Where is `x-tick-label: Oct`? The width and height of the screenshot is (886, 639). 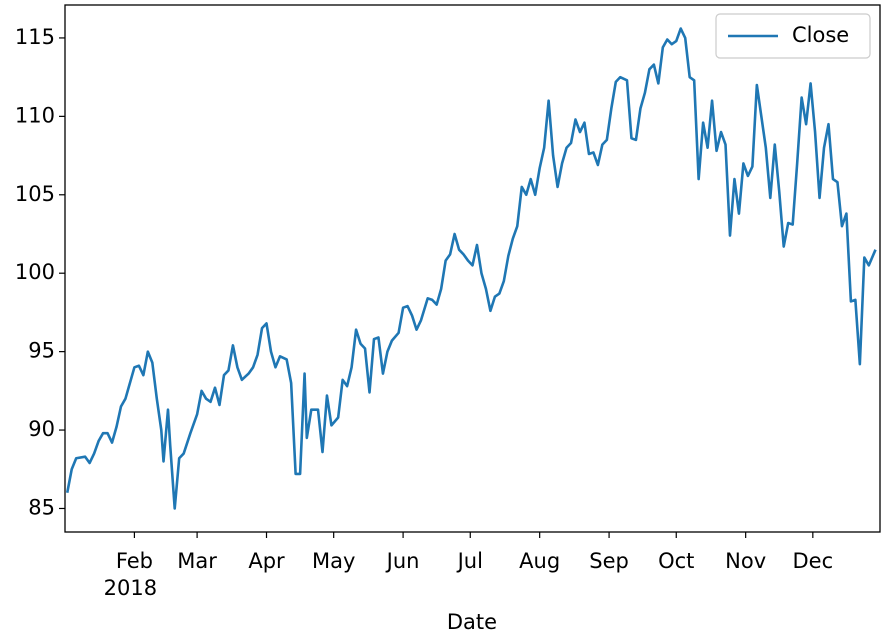 x-tick-label: Oct is located at coordinates (676, 561).